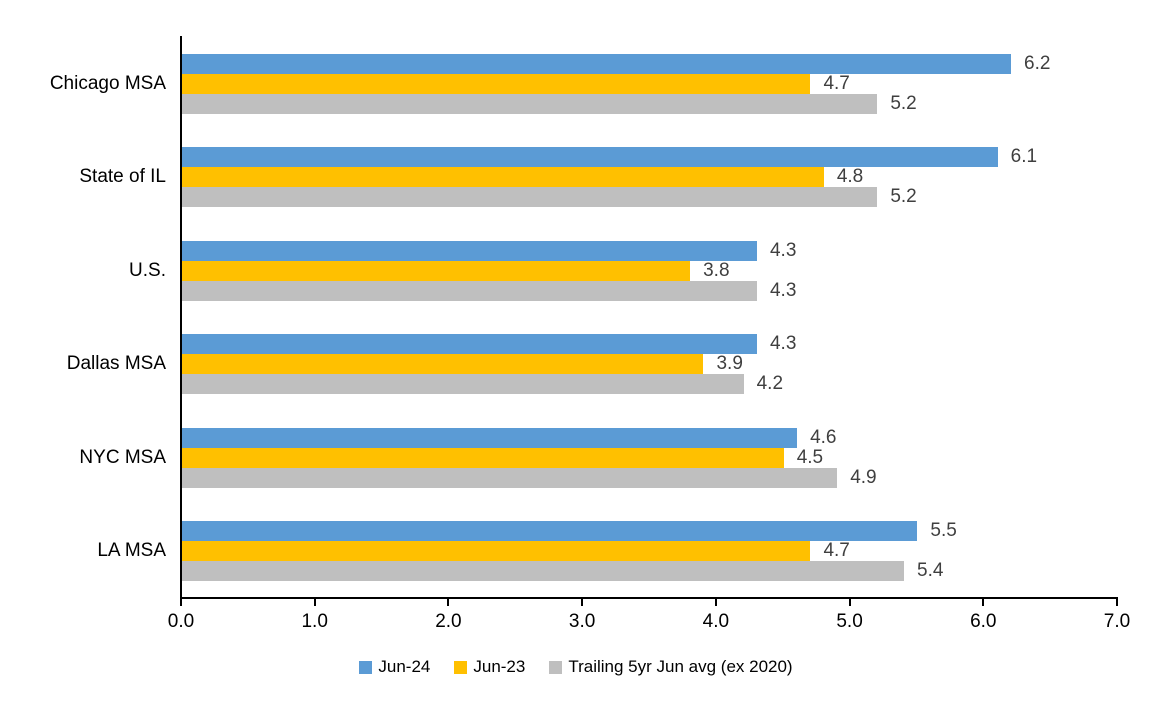  Describe the element at coordinates (770, 384) in the screenshot. I see `data-label: 4.2` at that location.